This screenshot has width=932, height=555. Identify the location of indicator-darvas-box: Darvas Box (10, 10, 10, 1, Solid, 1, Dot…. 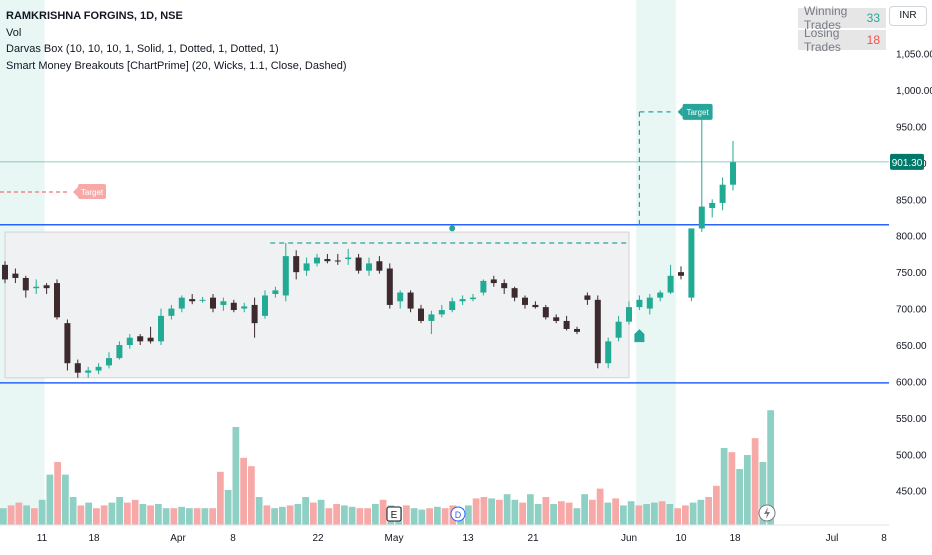
(142, 49).